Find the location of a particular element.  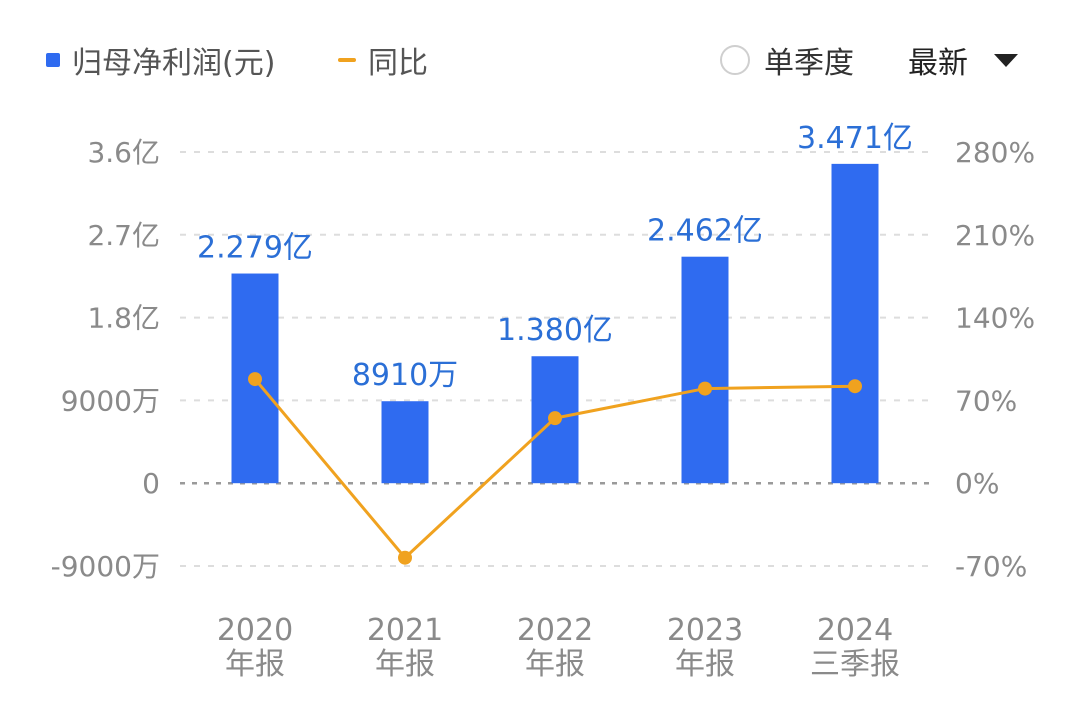

right-tick-label: 280% is located at coordinates (995, 152).